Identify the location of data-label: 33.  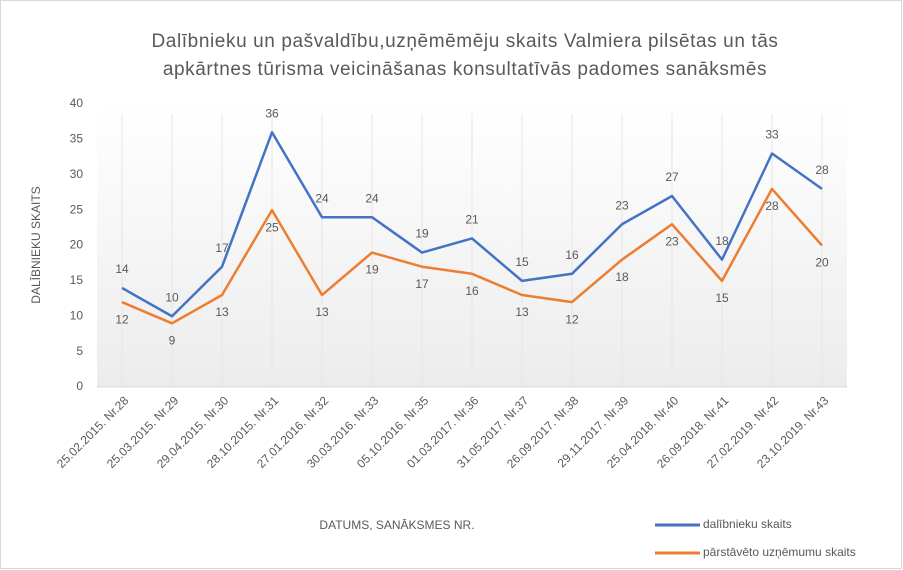
(772, 135).